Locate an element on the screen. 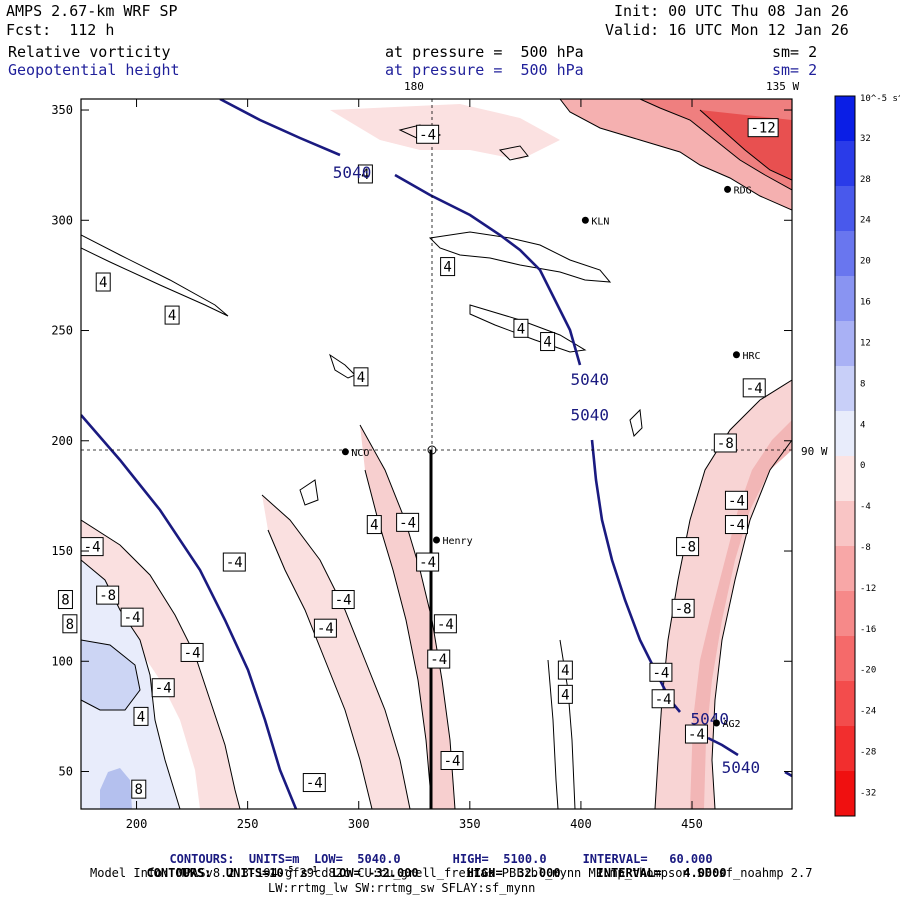 This screenshot has width=900, height=900. field1-name: Relative vorticity is located at coordinates (89, 52).